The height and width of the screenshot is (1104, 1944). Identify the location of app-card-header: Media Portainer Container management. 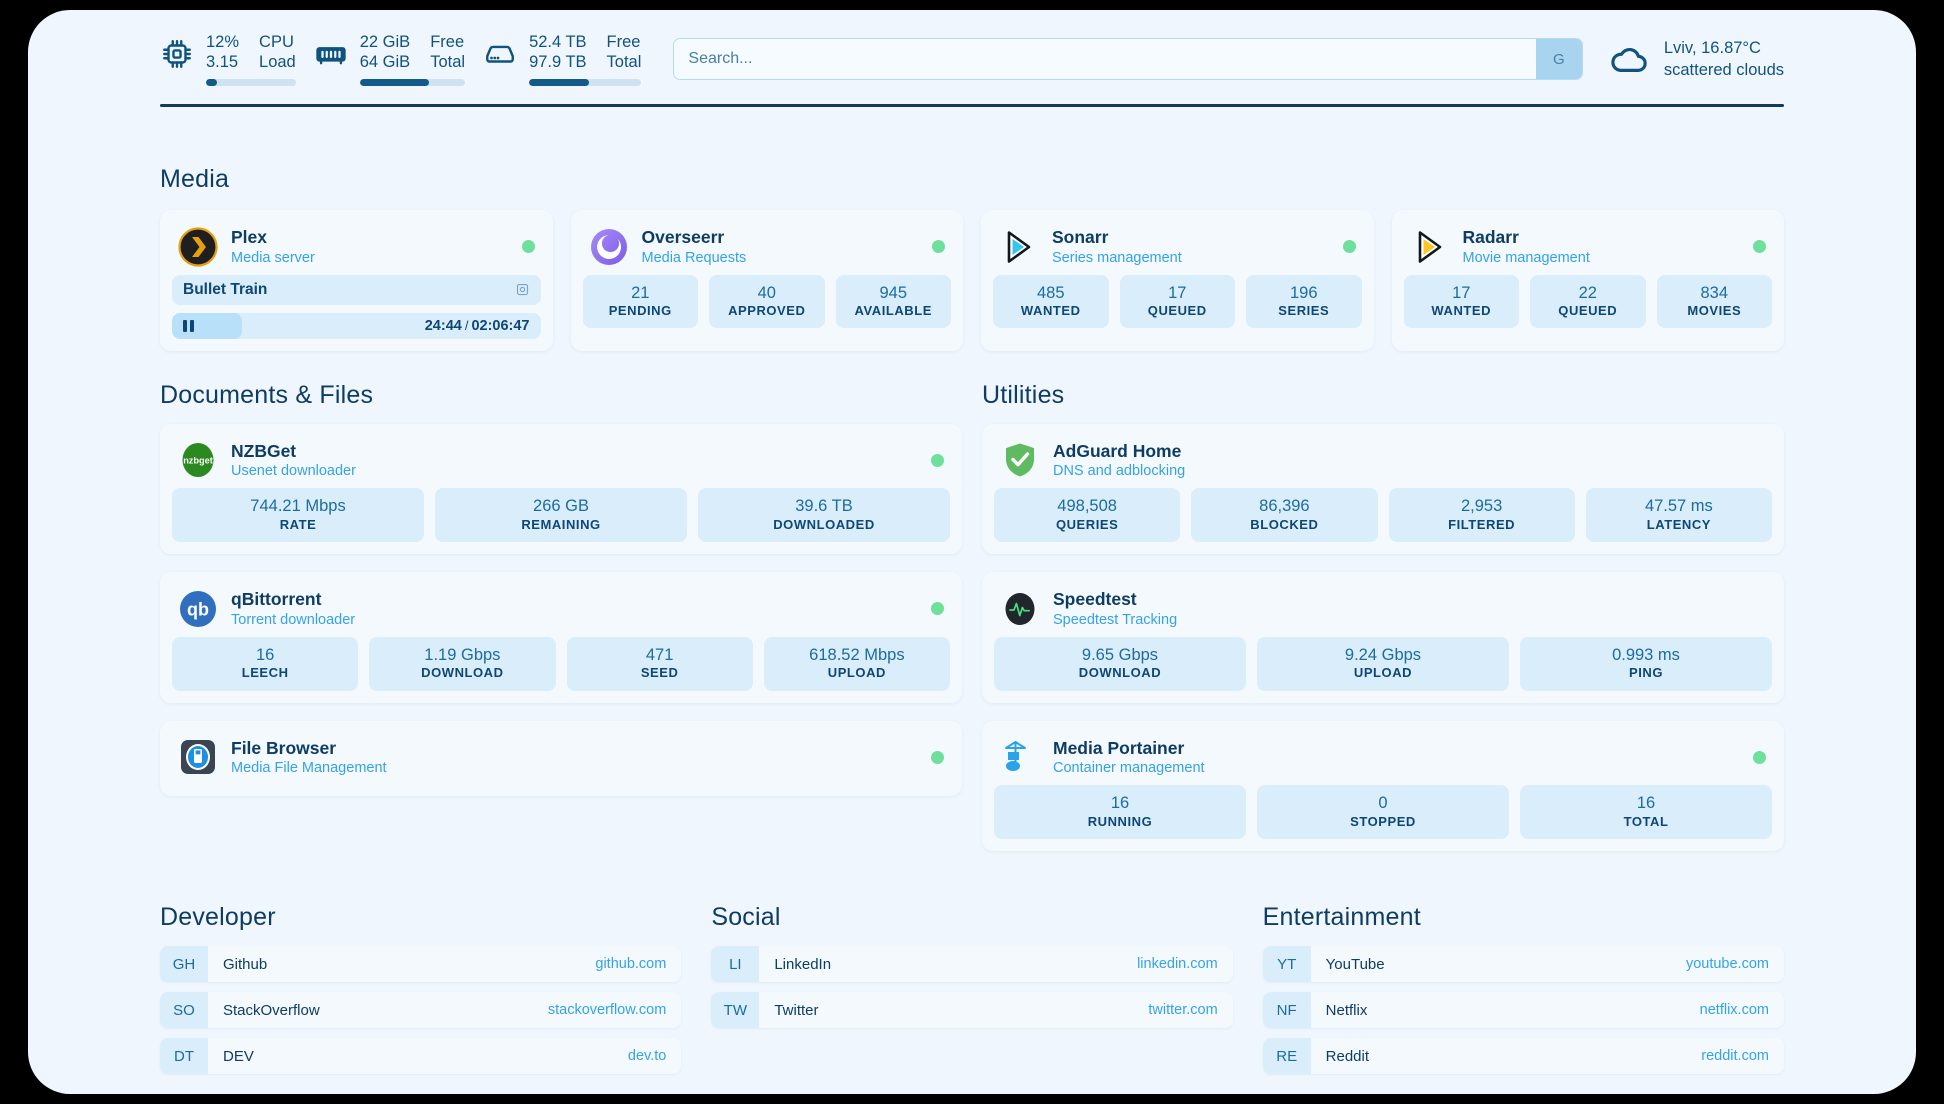
(1383, 759).